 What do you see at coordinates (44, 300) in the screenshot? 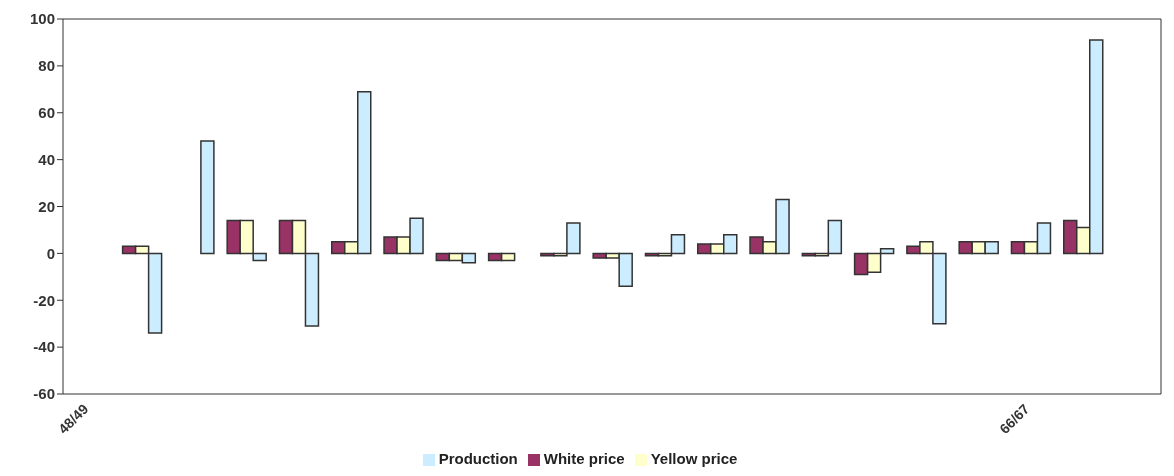
I see `y-tick-label: -20` at bounding box center [44, 300].